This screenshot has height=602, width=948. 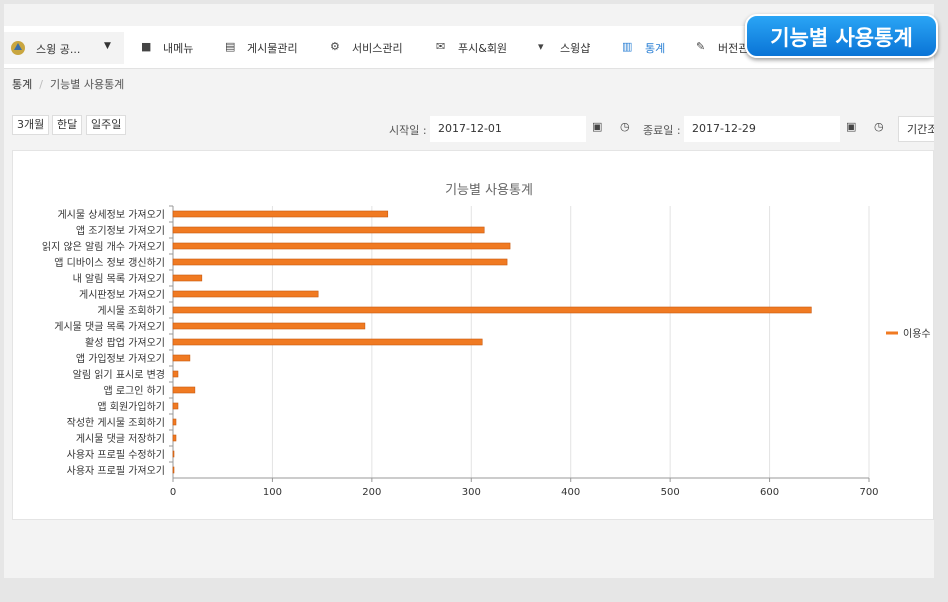 What do you see at coordinates (670, 492) in the screenshot?
I see `x-tick-label: 500` at bounding box center [670, 492].